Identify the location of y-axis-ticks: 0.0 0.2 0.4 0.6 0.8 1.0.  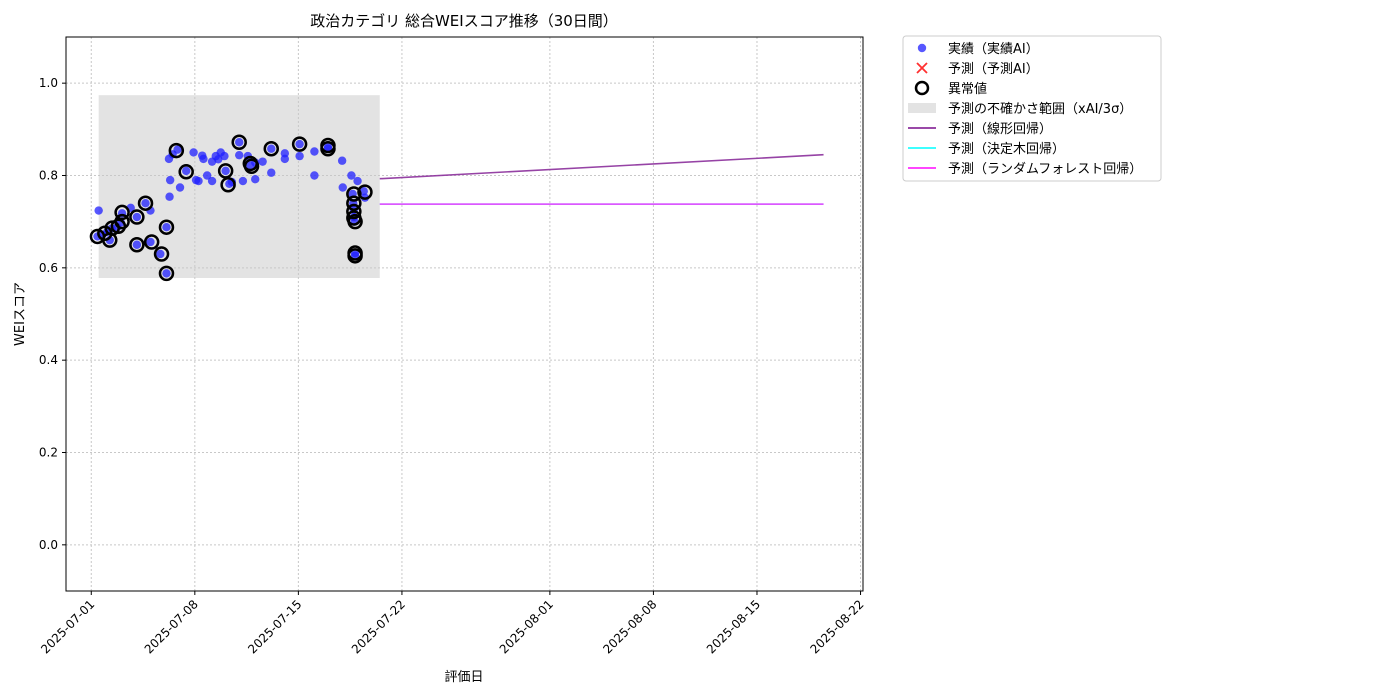
(52, 314).